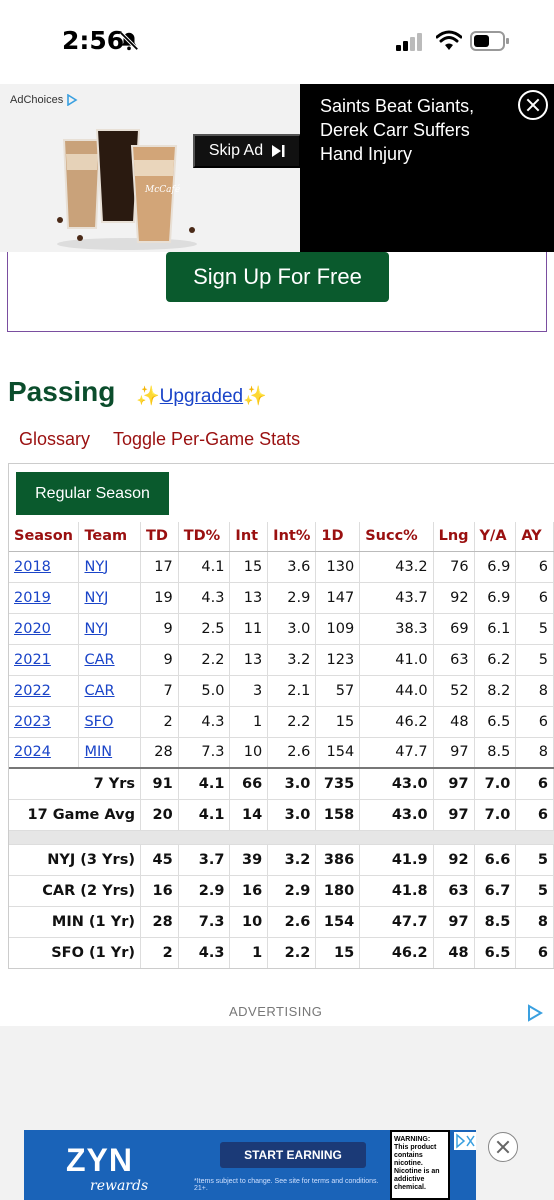 The width and height of the screenshot is (554, 1200). I want to click on stat-cell: 3.7, so click(204, 860).